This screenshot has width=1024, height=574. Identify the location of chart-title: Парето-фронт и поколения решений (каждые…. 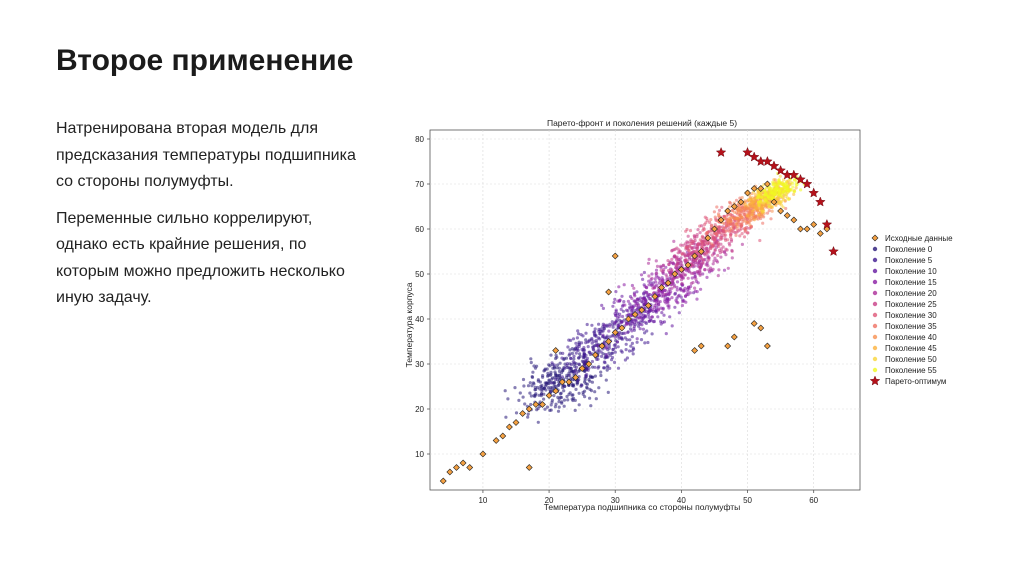
(642, 123).